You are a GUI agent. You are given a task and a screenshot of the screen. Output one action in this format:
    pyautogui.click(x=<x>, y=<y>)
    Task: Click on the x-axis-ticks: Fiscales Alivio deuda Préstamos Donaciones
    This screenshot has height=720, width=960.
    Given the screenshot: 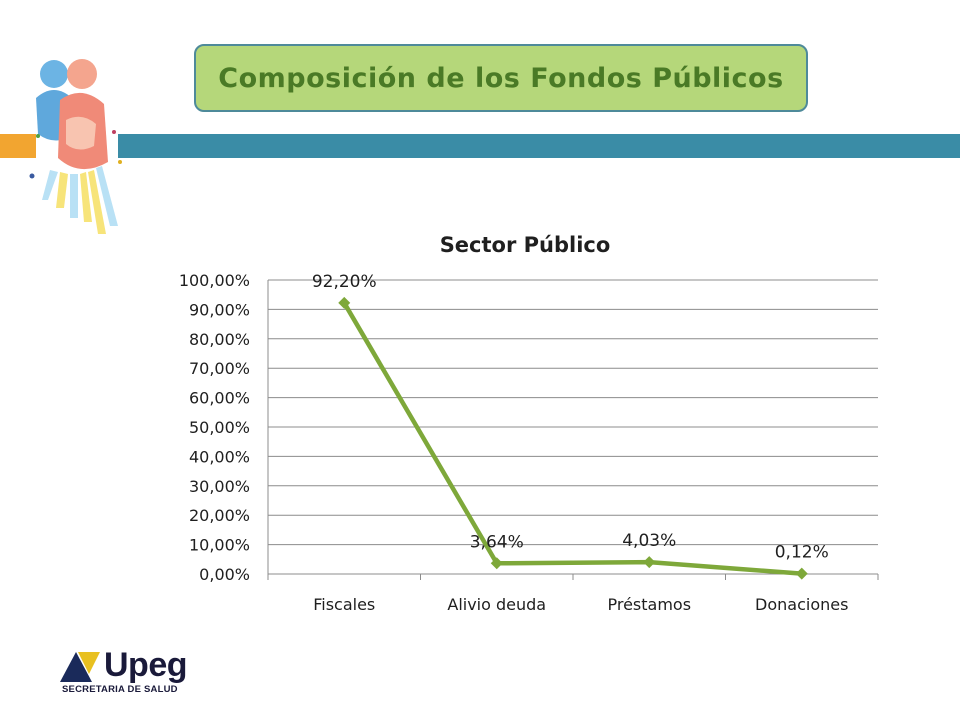 What is the action you would take?
    pyautogui.click(x=573, y=594)
    